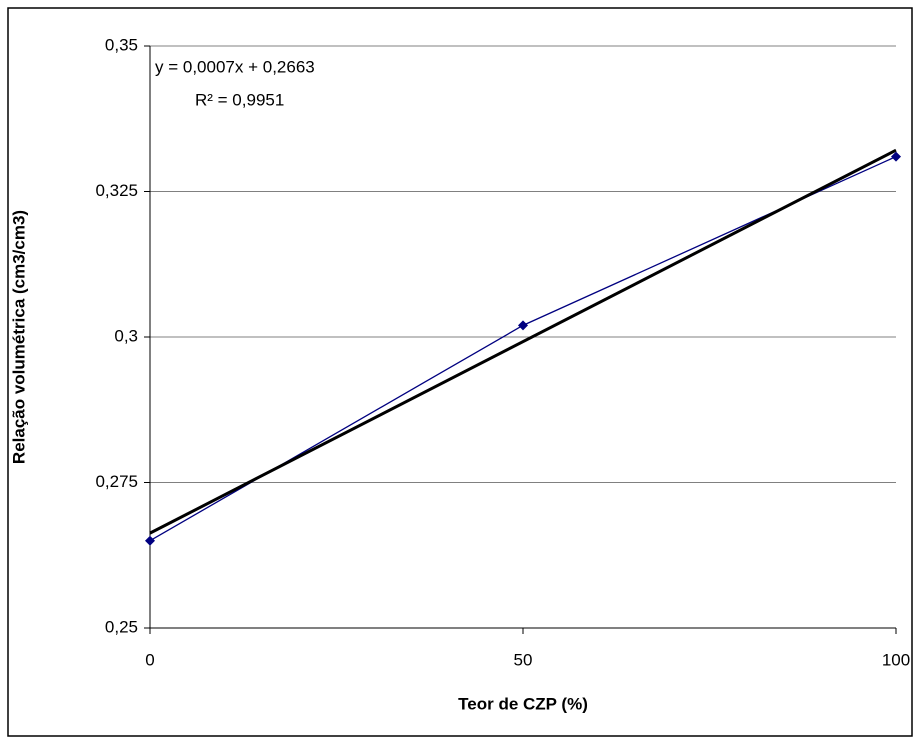 Image resolution: width=921 pixels, height=749 pixels. Describe the element at coordinates (235, 66) in the screenshot. I see `equation-label: y = 0,0007x + 0,2663` at that location.